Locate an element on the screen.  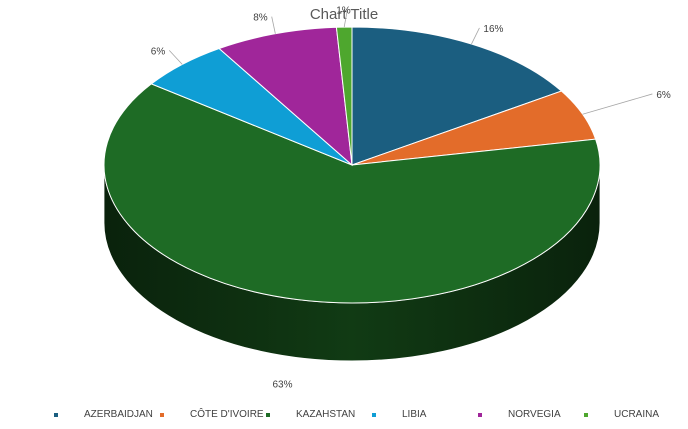
data-label-kazahstan: 63% is located at coordinates (282, 385).